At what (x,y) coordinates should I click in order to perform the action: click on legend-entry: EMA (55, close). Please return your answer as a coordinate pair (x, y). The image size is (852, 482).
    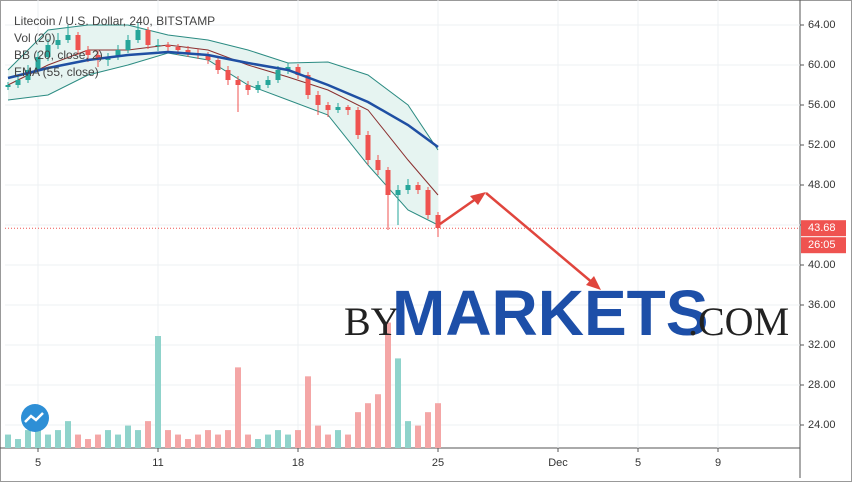
    Looking at the image, I should click on (56, 72).